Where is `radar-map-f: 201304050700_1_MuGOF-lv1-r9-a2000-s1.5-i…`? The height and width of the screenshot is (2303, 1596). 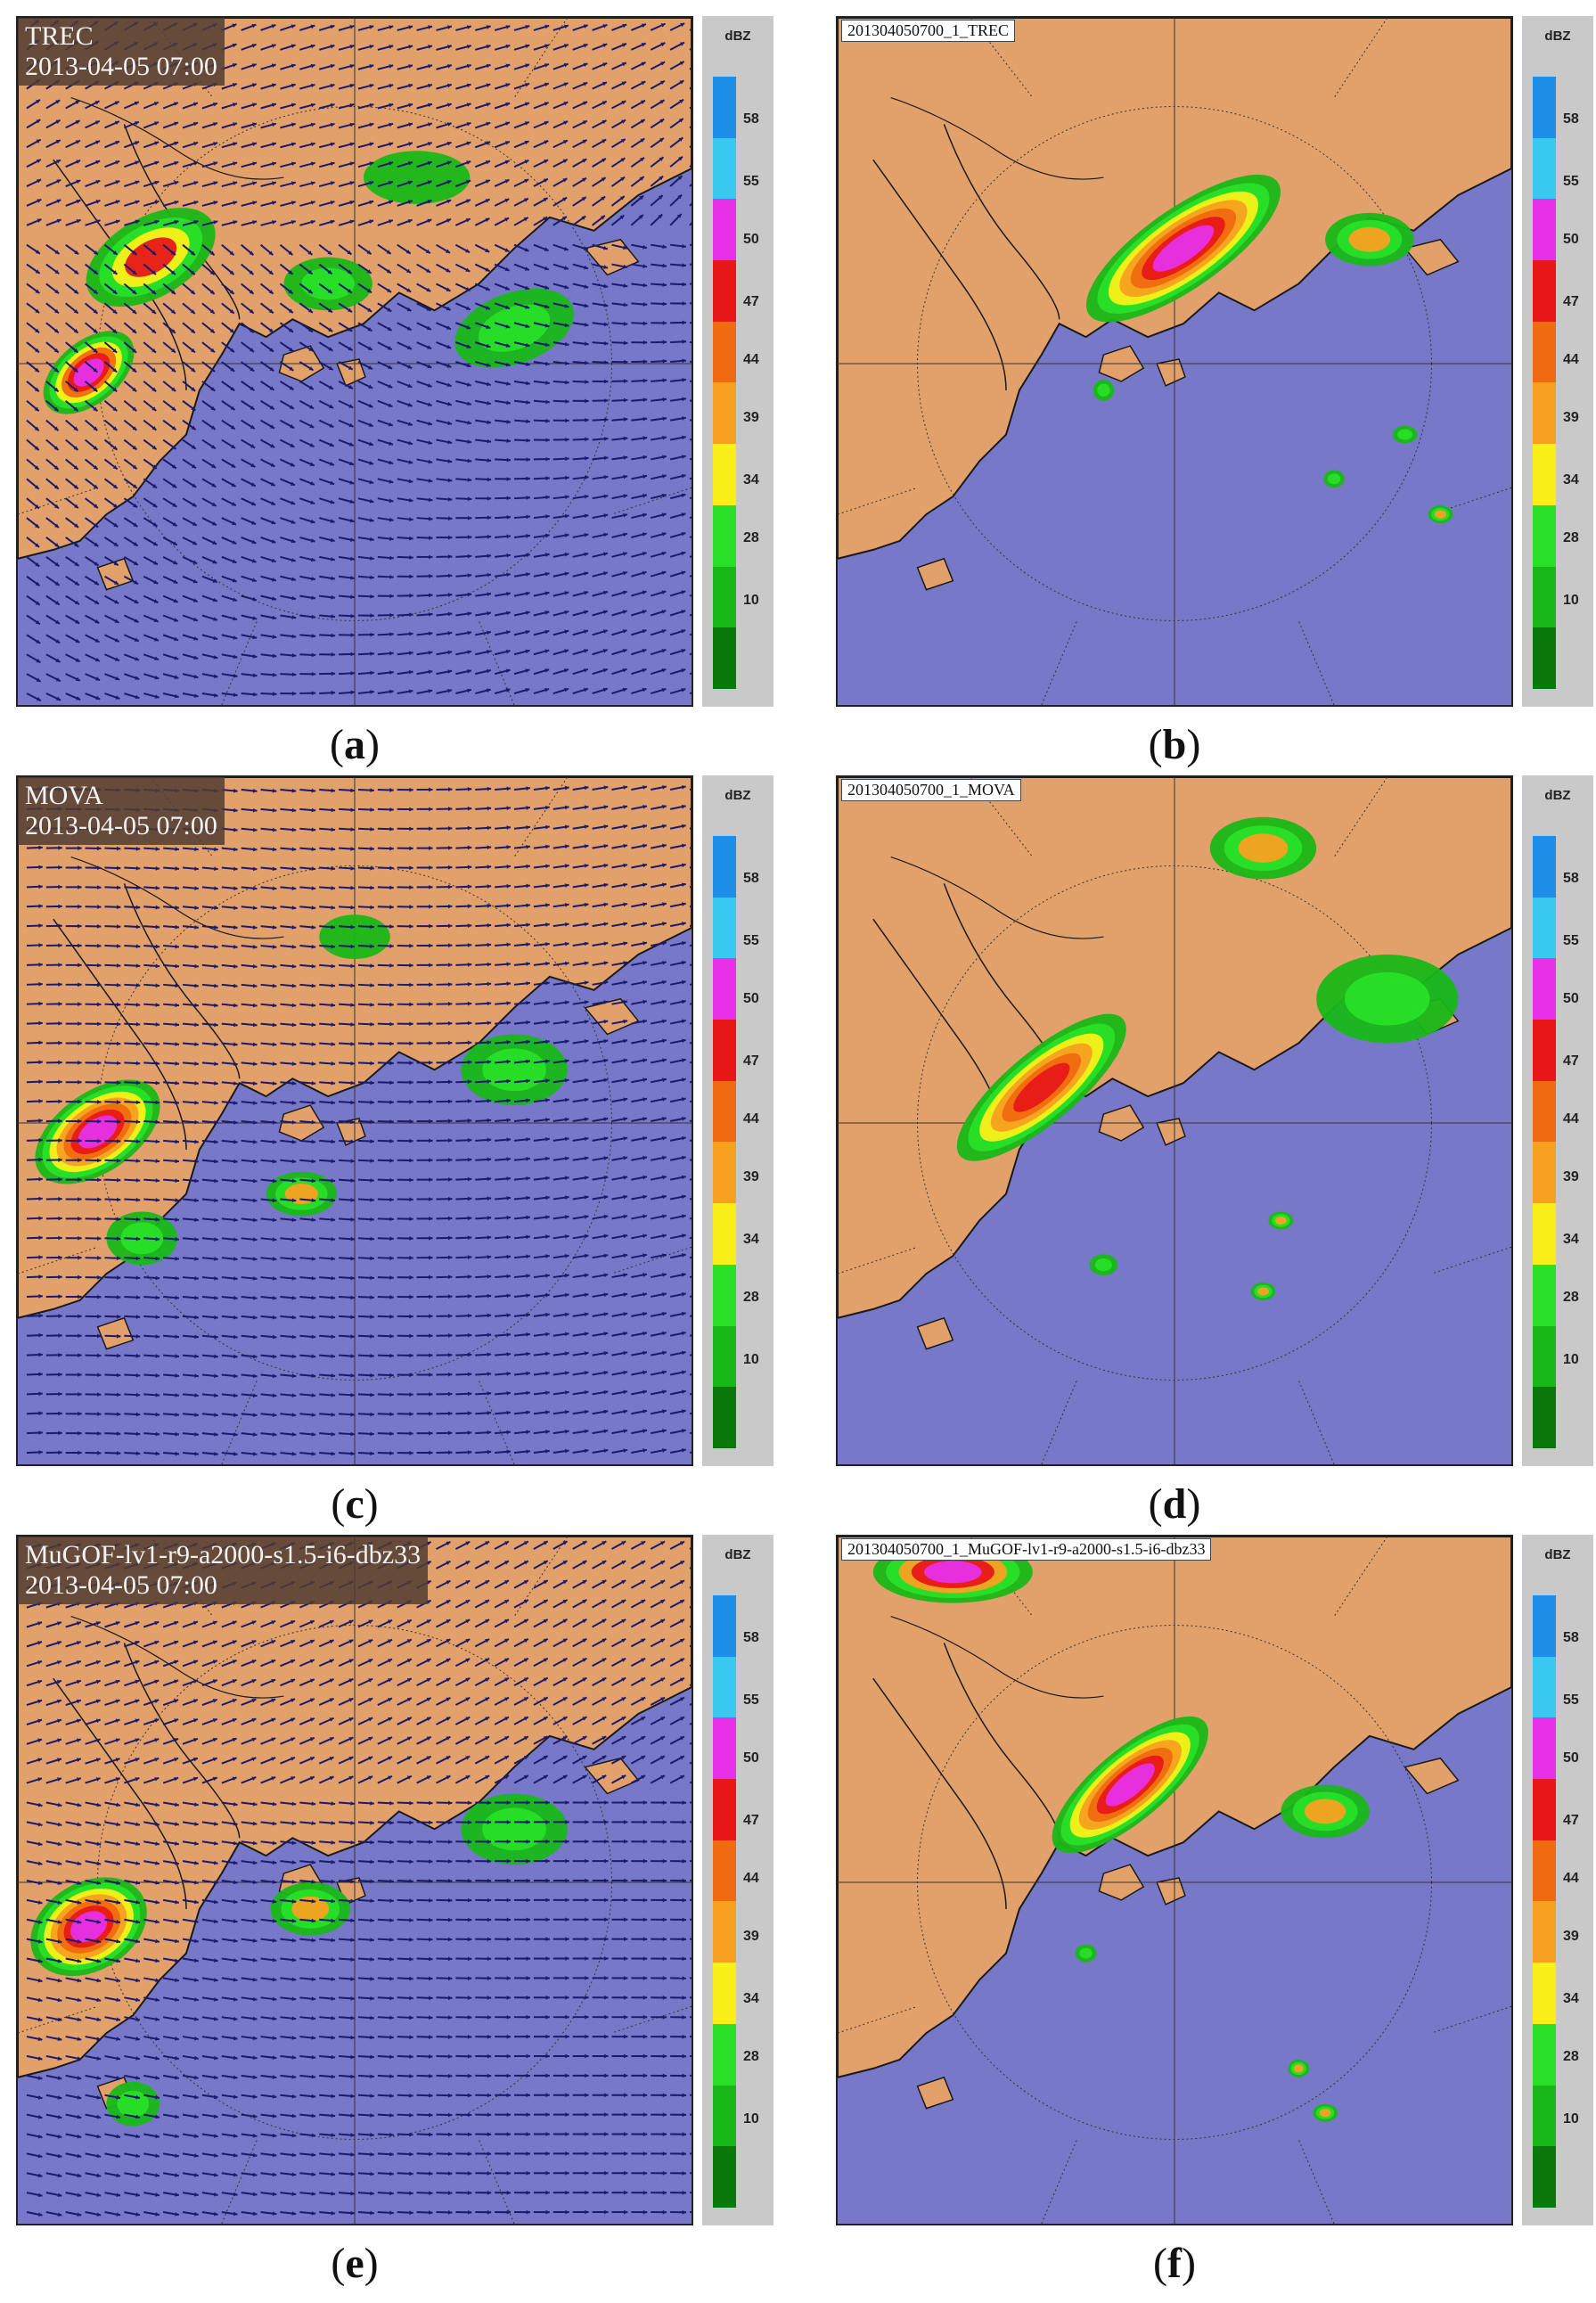
radar-map-f: 201304050700_1_MuGOF-lv1-r9-a2000-s1.5-i… is located at coordinates (1174, 1880).